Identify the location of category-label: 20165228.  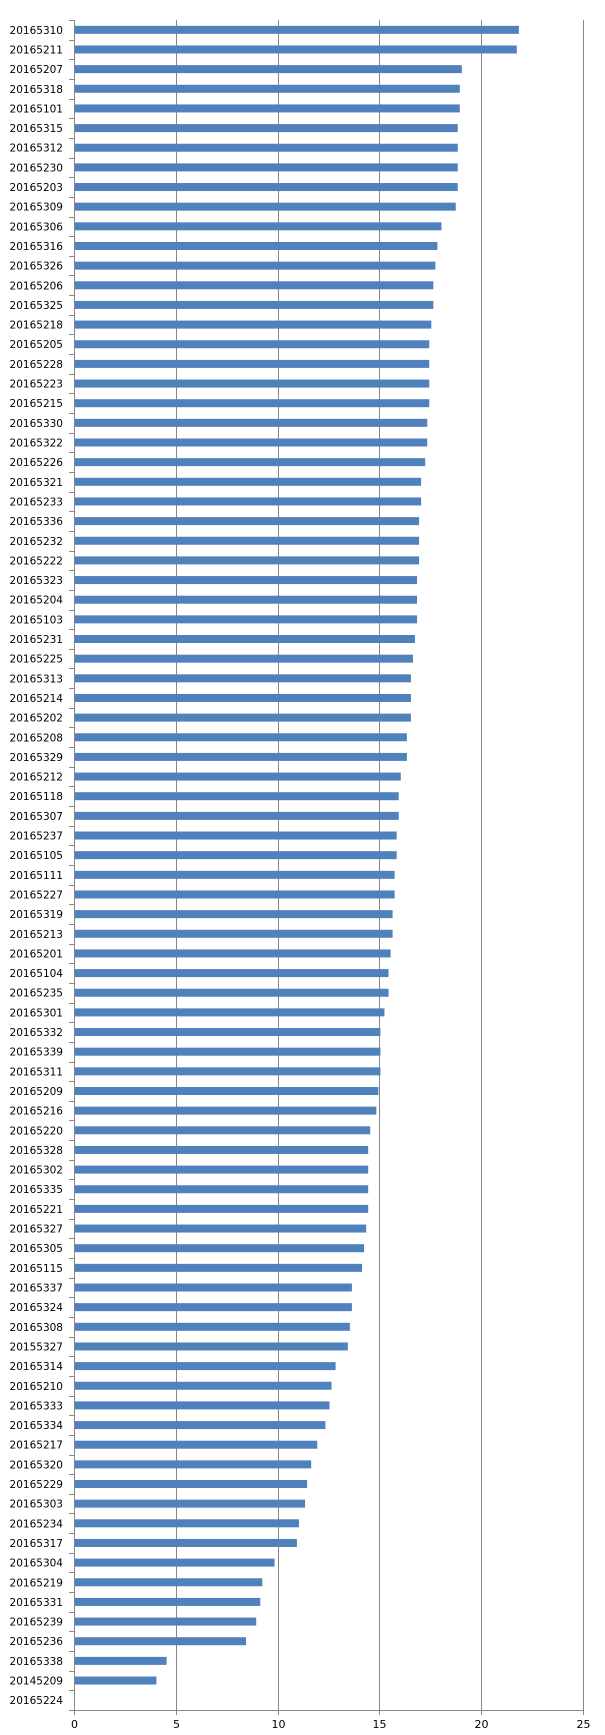
(36, 365).